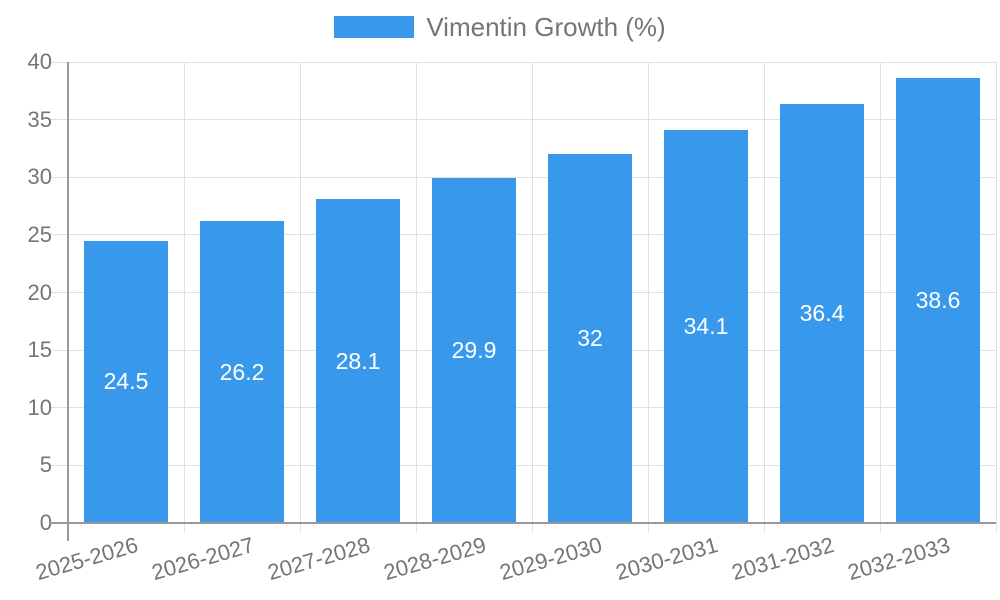  I want to click on y-tick-label: 30, so click(39, 177).